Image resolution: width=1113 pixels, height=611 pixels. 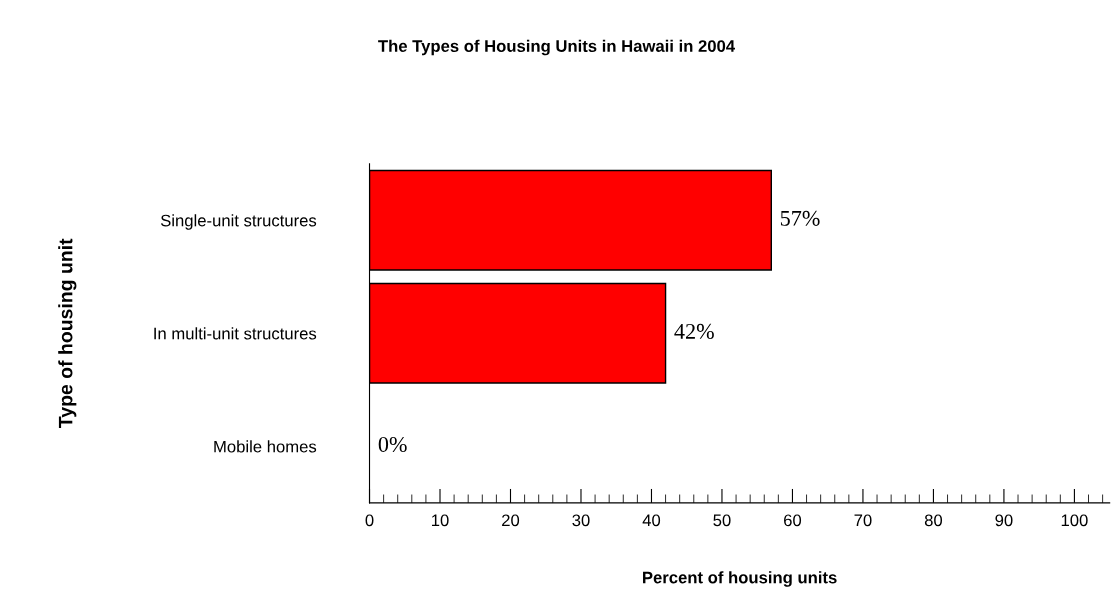 I want to click on x-tick-label: 100, so click(x=1074, y=520).